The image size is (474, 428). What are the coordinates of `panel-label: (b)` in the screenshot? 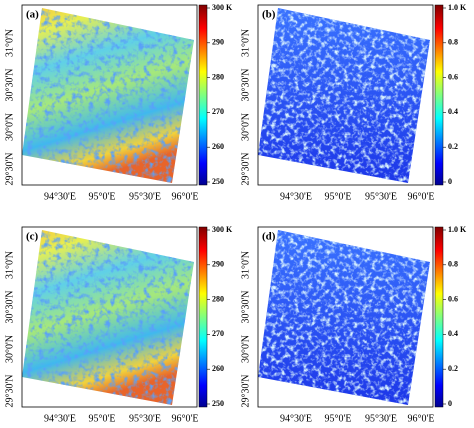 It's located at (269, 15).